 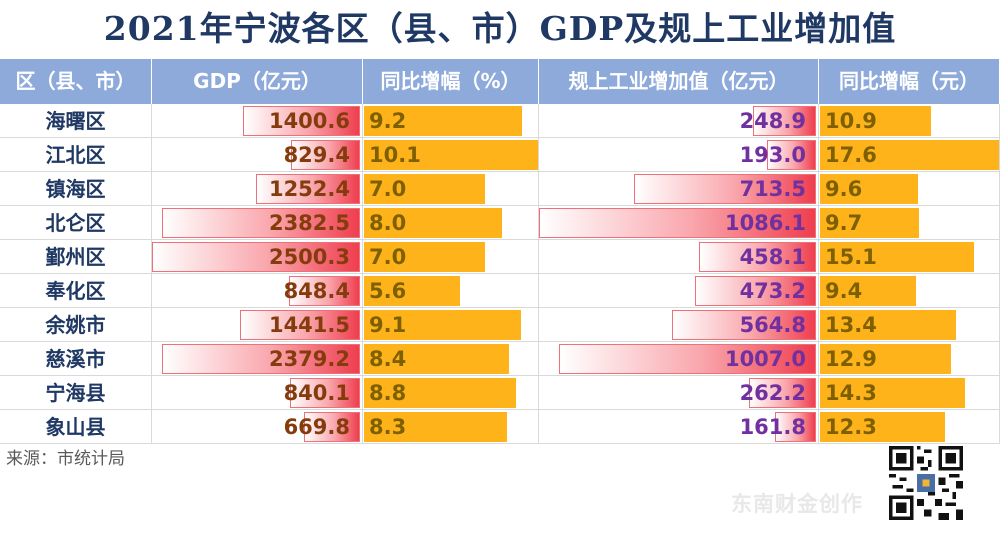 What do you see at coordinates (500, 359) in the screenshot?
I see `table-row: 慈溪市 2379.2 8.4 1007.0 12.9` at bounding box center [500, 359].